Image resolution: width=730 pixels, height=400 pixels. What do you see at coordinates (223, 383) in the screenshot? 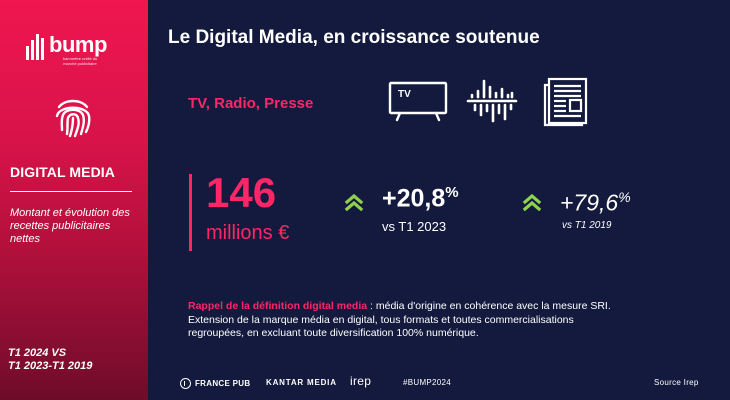
I see `france-pub-label: FRANCE PUB` at bounding box center [223, 383].